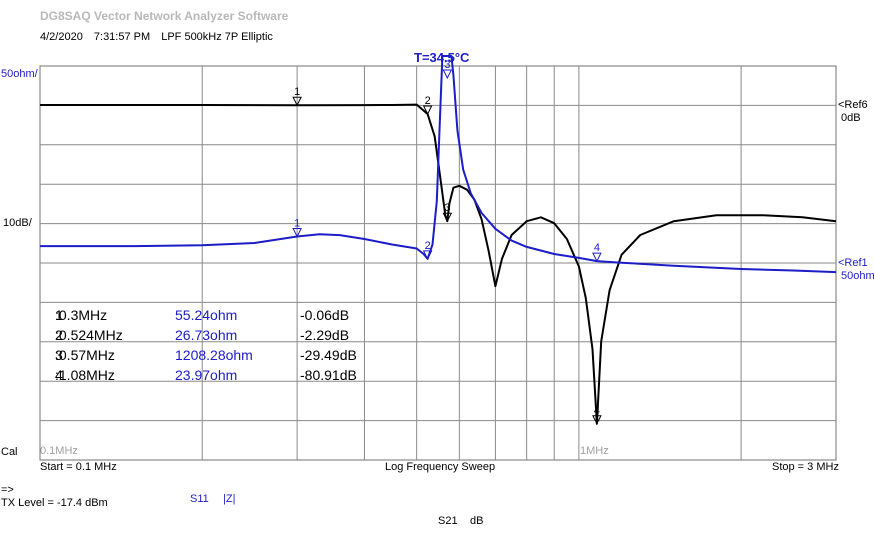 This screenshot has height=540, width=874. I want to click on marker-frequency: 0.57MHz, so click(86, 355).